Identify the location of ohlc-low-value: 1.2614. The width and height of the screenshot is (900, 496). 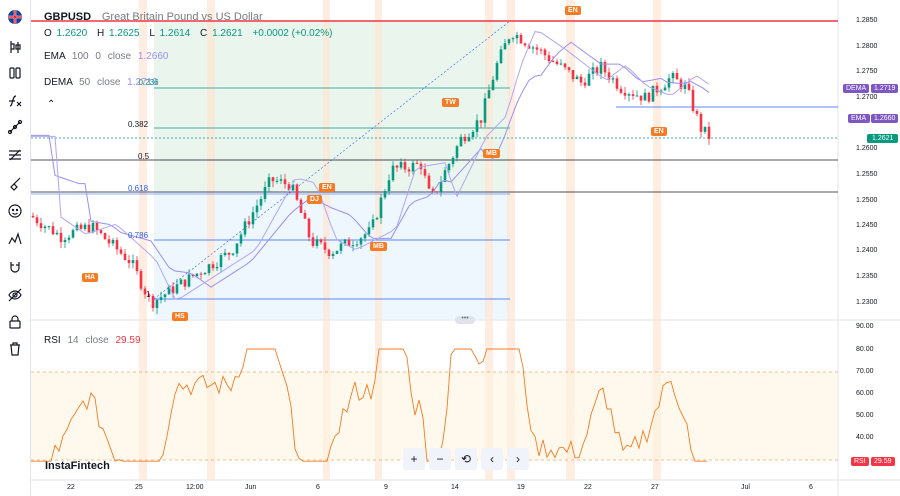
(175, 33).